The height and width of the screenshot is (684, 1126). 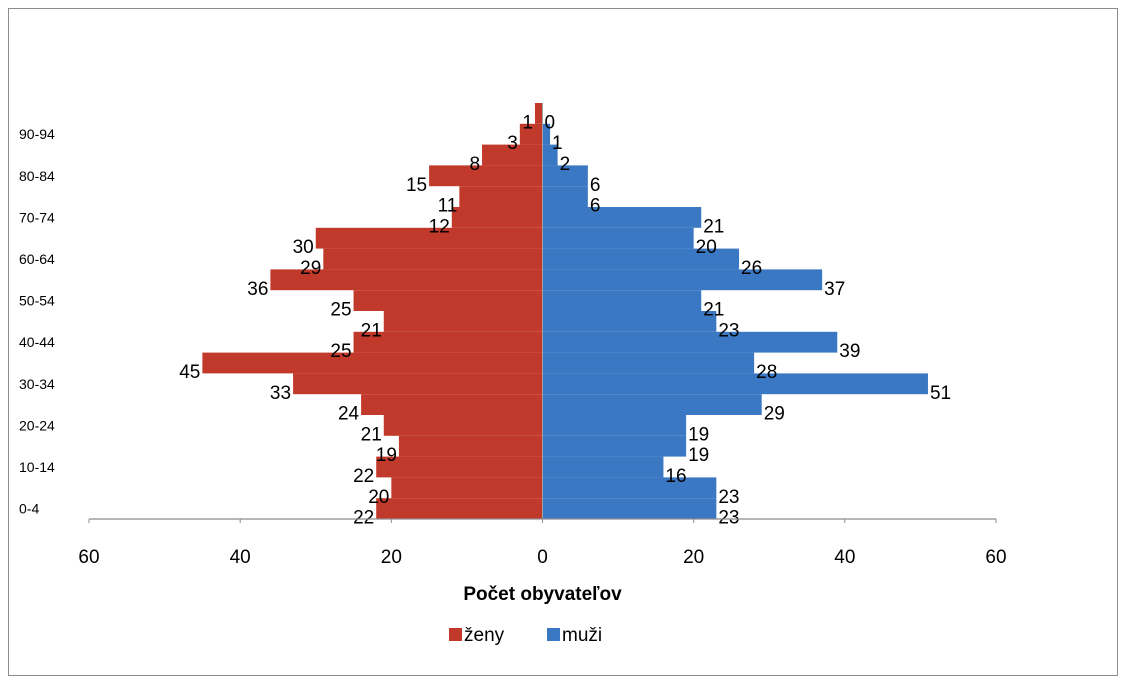 I want to click on value-label-zeny-90-94: 3, so click(x=512, y=143).